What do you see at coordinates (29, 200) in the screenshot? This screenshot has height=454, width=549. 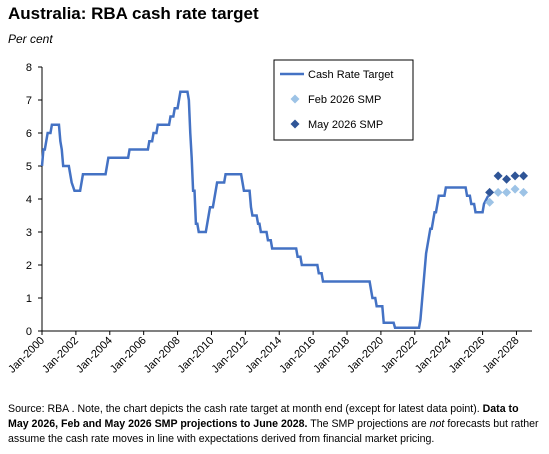 I see `y-tick-label: 4` at bounding box center [29, 200].